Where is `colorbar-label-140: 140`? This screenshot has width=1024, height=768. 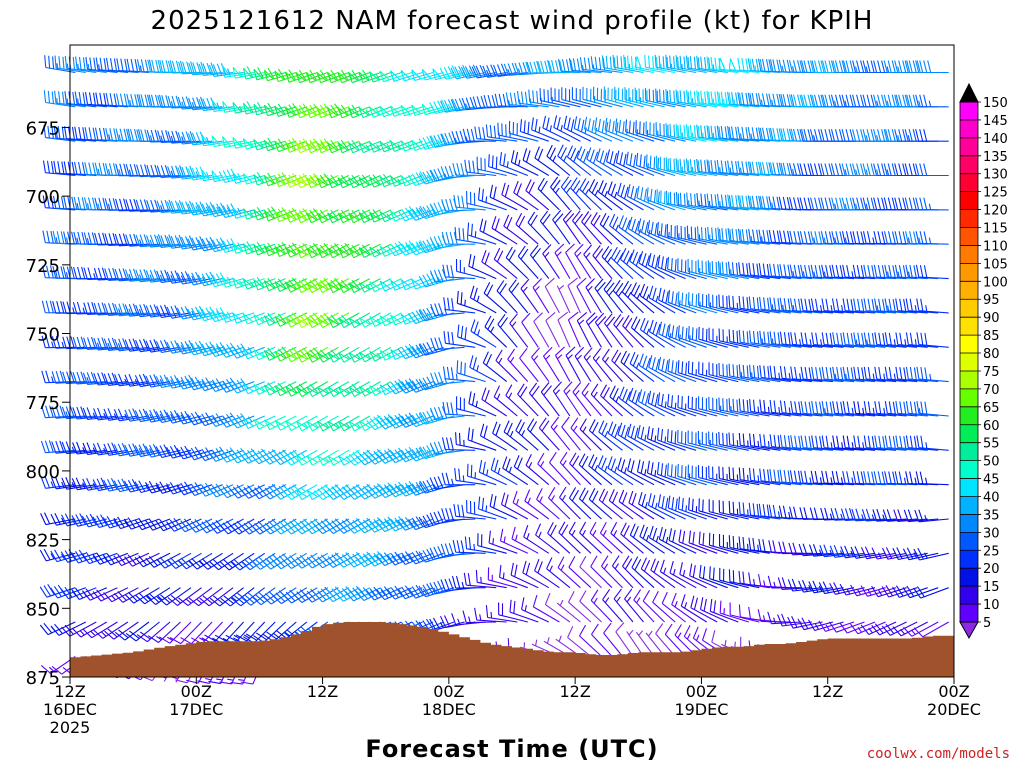
colorbar-label-140: 140 is located at coordinates (995, 139).